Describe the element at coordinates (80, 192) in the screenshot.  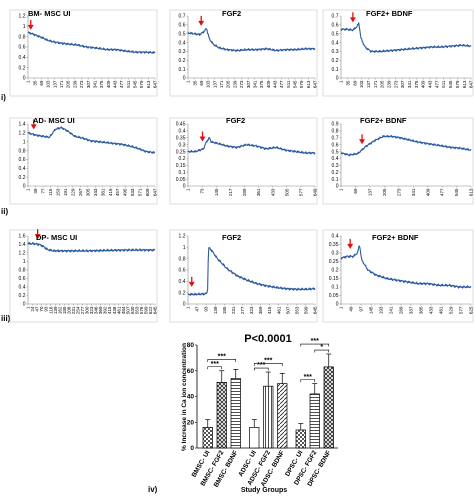
I see `x-tick-label: 267` at that location.